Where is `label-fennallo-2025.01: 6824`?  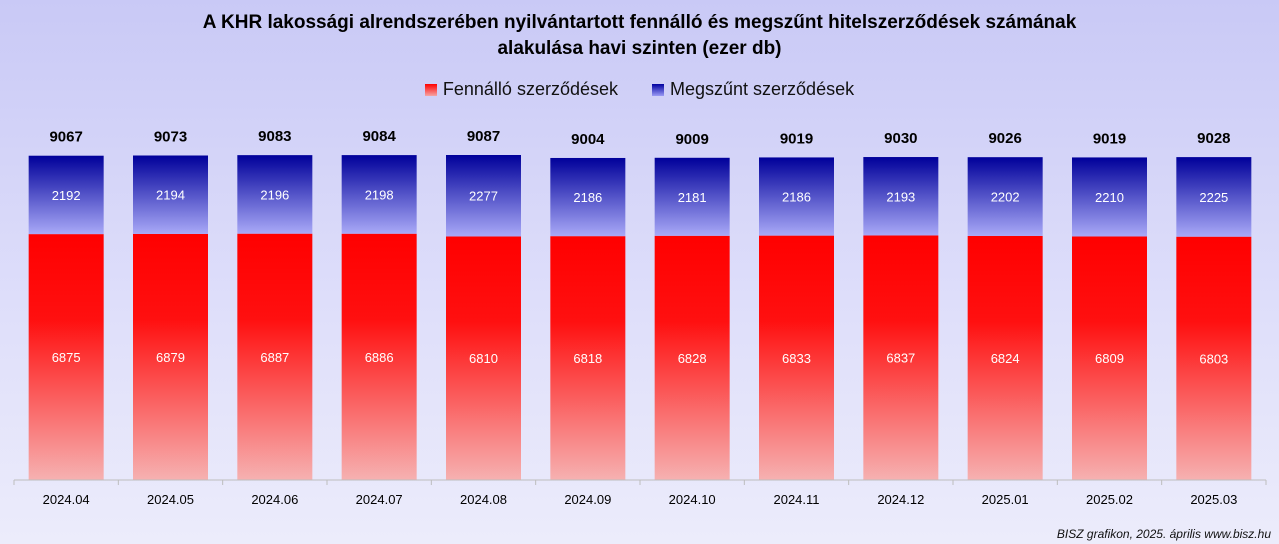
label-fennallo-2025.01: 6824 is located at coordinates (1005, 358).